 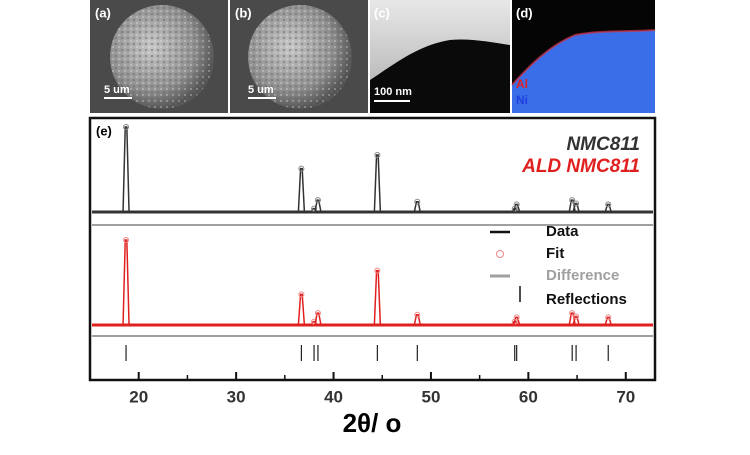 What do you see at coordinates (382, 12) in the screenshot?
I see `panel-label: (c)` at bounding box center [382, 12].